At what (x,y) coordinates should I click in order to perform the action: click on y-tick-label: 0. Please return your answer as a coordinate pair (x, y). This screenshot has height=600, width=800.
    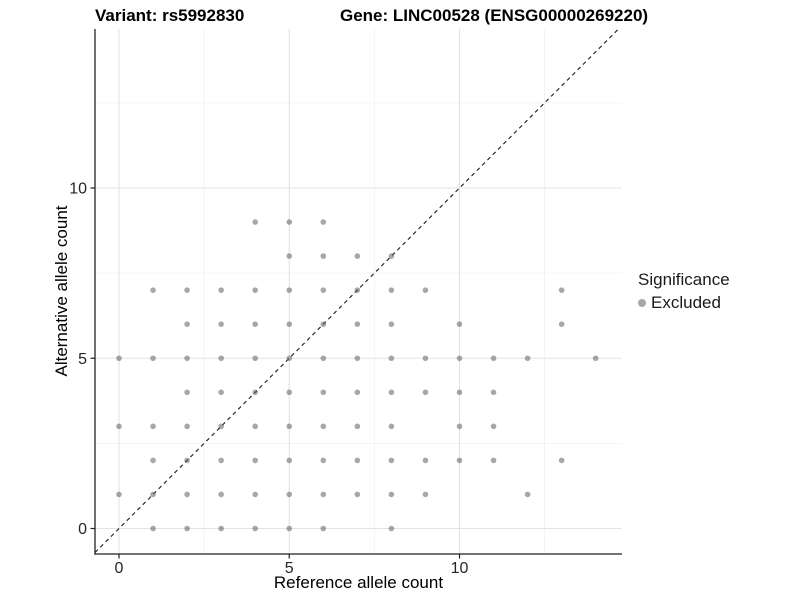
    Looking at the image, I should click on (82, 529).